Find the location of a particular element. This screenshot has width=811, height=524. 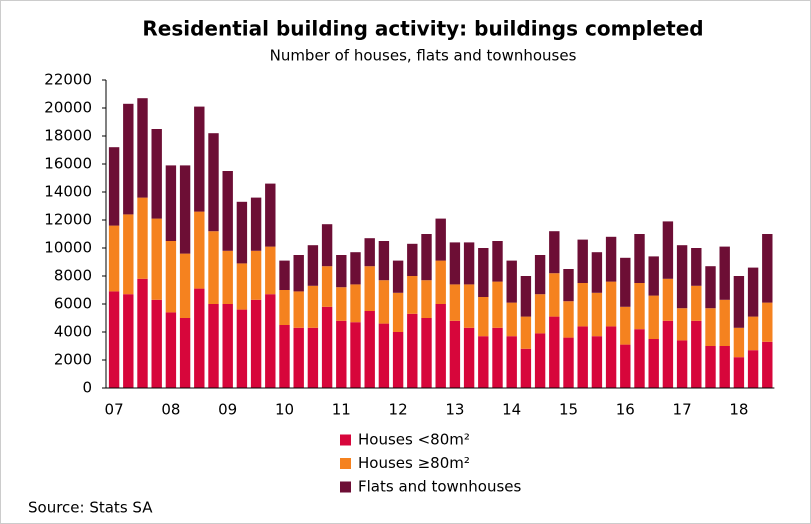

x-tick-label: 14 is located at coordinates (511, 410).